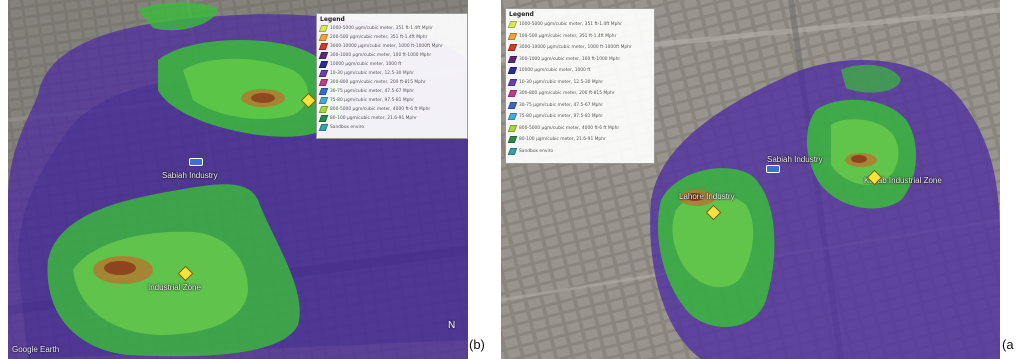 The height and width of the screenshot is (359, 1018). Describe the element at coordinates (36, 349) in the screenshot. I see `google-earth-attribution: Google Earth` at that location.